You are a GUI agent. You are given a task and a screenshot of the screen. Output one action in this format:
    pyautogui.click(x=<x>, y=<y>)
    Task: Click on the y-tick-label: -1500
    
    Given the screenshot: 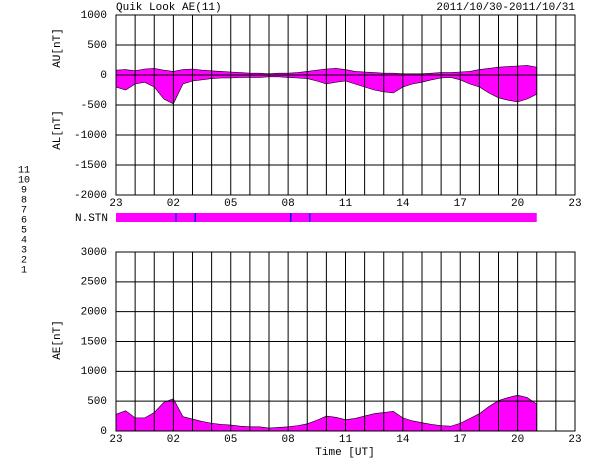 What is the action you would take?
    pyautogui.click(x=90, y=166)
    